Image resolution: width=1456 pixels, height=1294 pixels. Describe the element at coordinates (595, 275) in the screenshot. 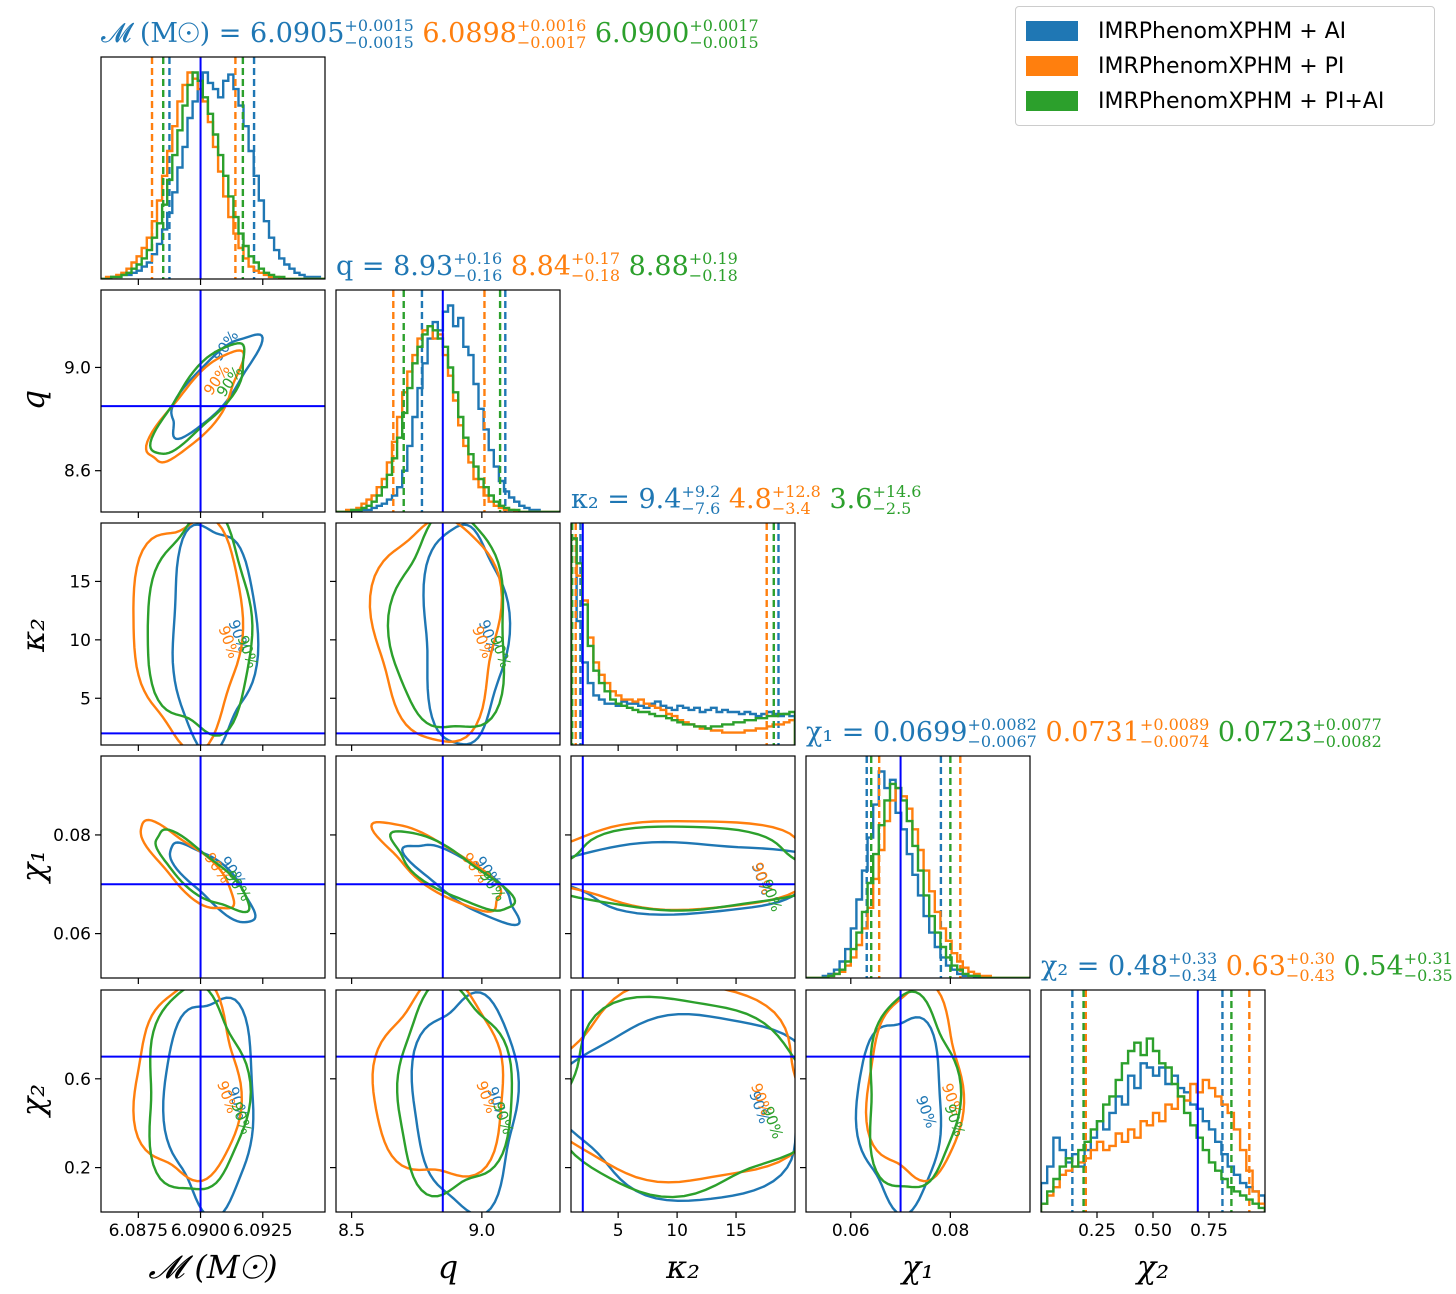

I see `summary-minus-series-2: −0.18` at that location.